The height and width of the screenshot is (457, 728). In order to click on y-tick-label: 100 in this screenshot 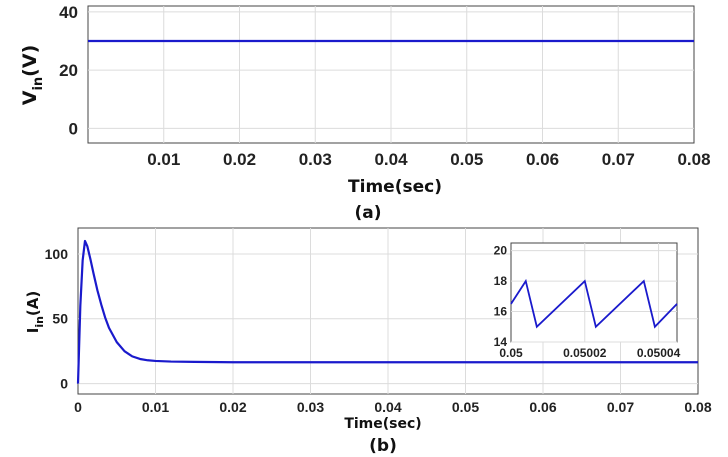, I will do `click(57, 254)`.